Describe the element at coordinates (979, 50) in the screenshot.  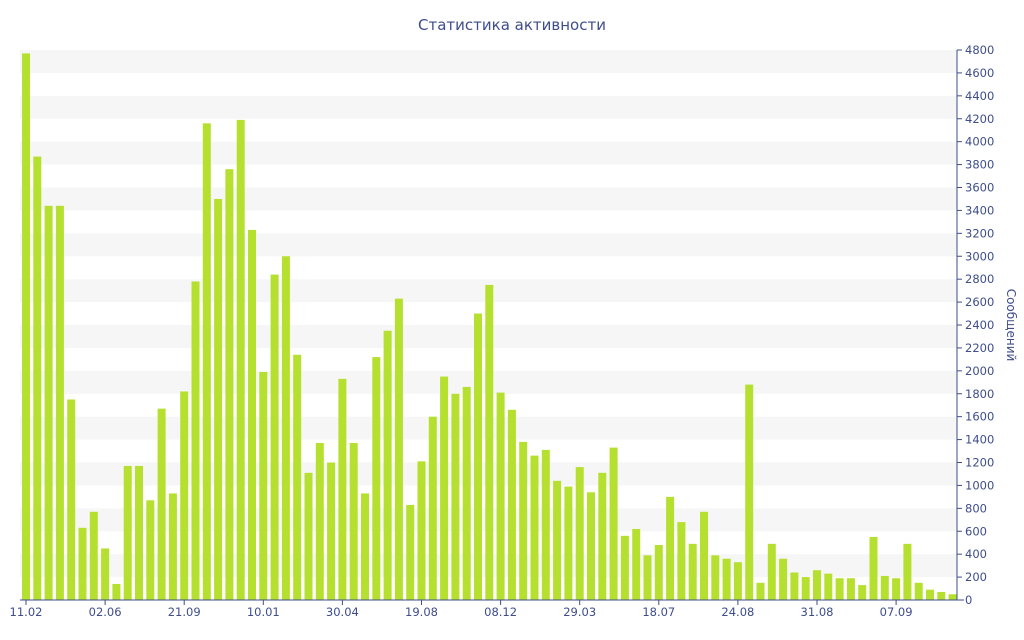
I see `y-tick-label: 4800` at that location.